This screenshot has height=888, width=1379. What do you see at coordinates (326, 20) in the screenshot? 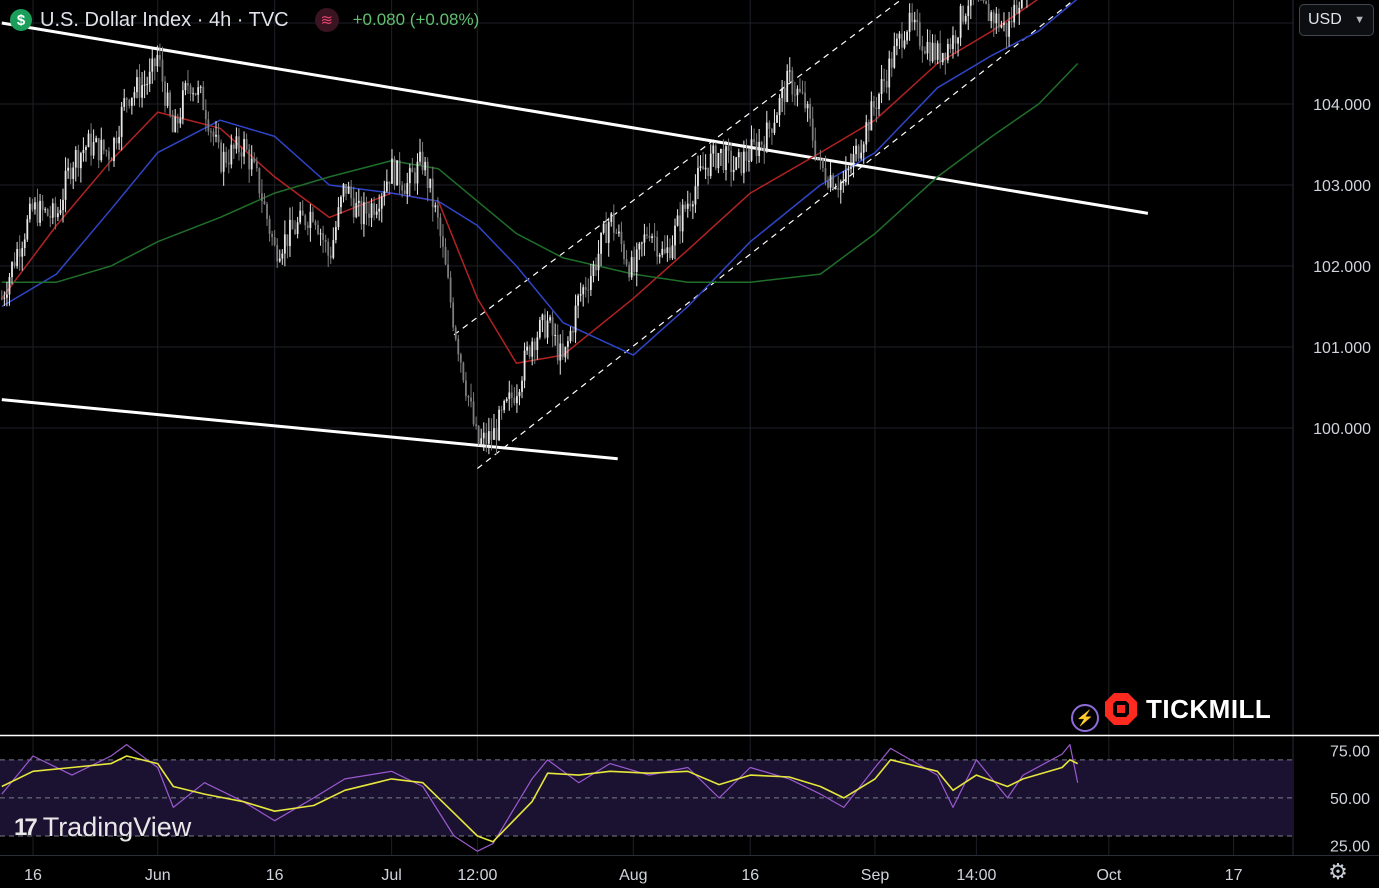
I see `wave-icon: ≋` at bounding box center [326, 20].